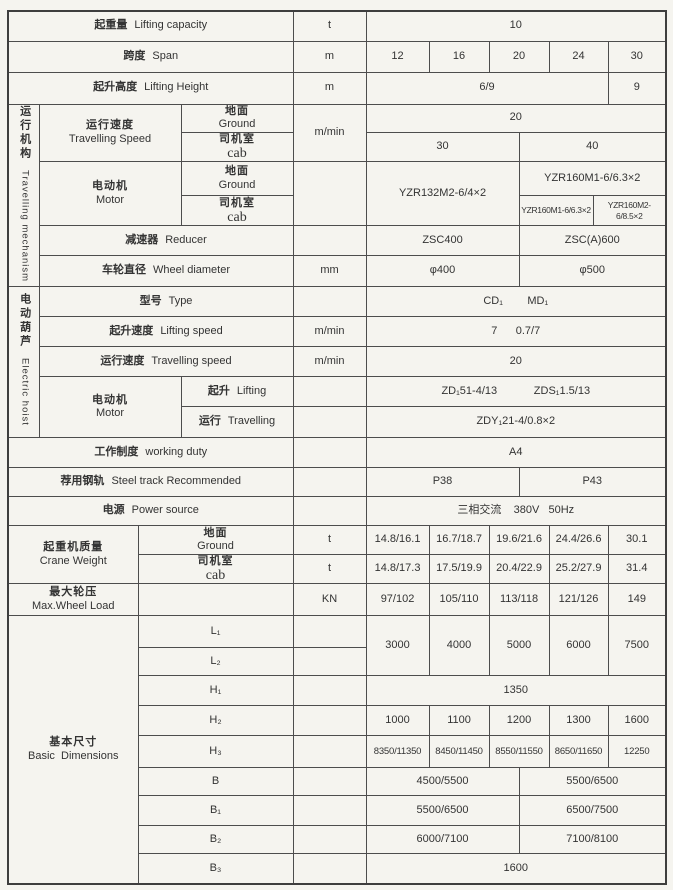 The image size is (673, 890). Describe the element at coordinates (24, 132) in the screenshot. I see `section-label-cn: 运行机构` at that location.